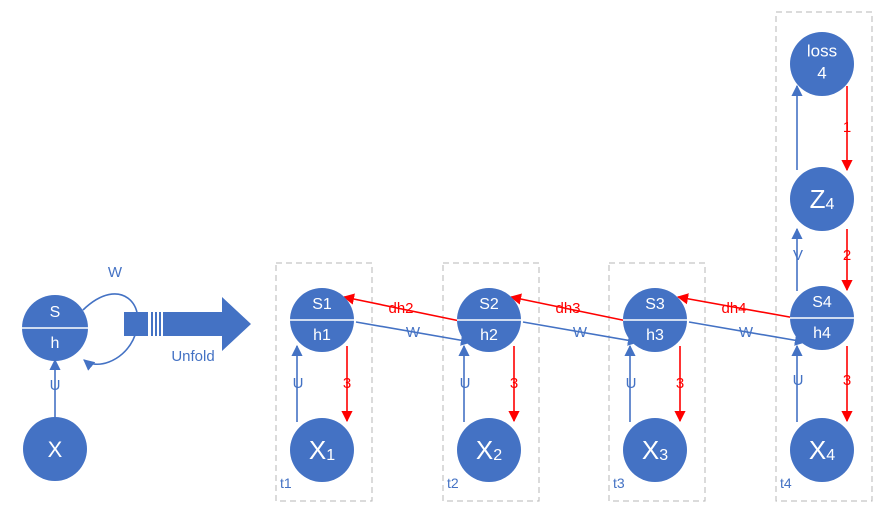 This screenshot has height=518, width=882. I want to click on time-frame-t1, so click(324, 382).